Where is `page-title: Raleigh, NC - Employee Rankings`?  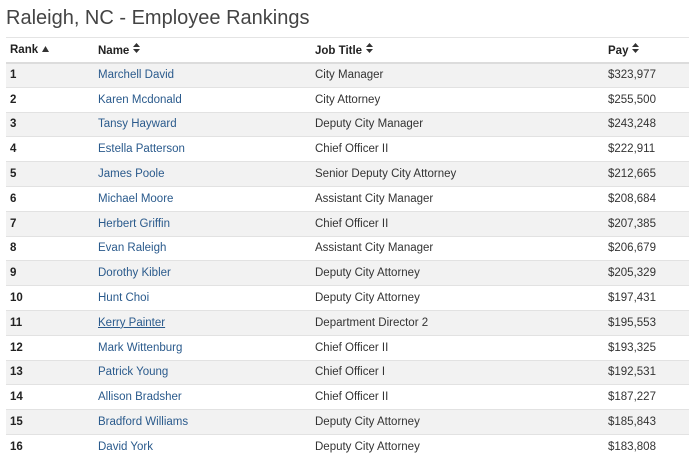
page-title: Raleigh, NC - Employee Rankings is located at coordinates (158, 18).